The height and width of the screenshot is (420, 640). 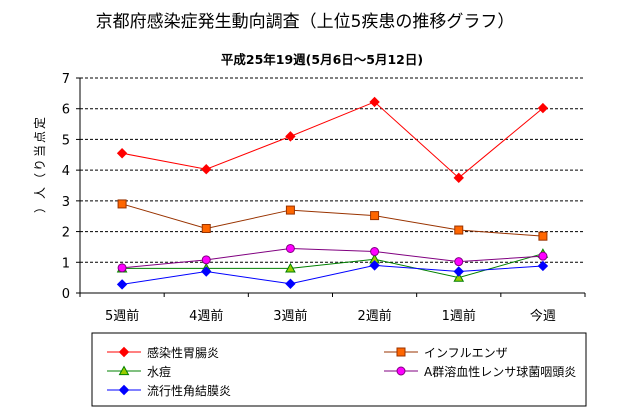 What do you see at coordinates (66, 263) in the screenshot?
I see `y-tick-label: 1` at bounding box center [66, 263].